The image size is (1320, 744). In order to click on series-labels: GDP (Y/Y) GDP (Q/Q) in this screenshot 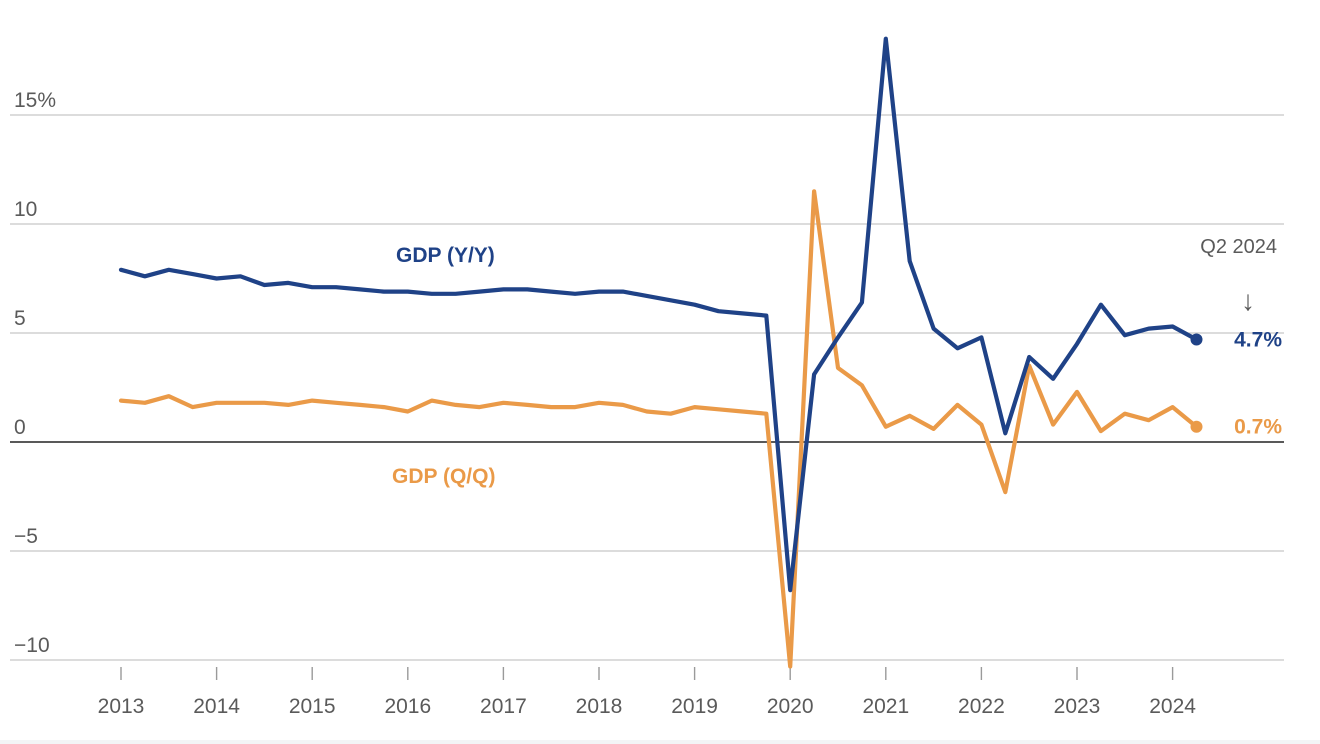, I will do `click(443, 366)`.